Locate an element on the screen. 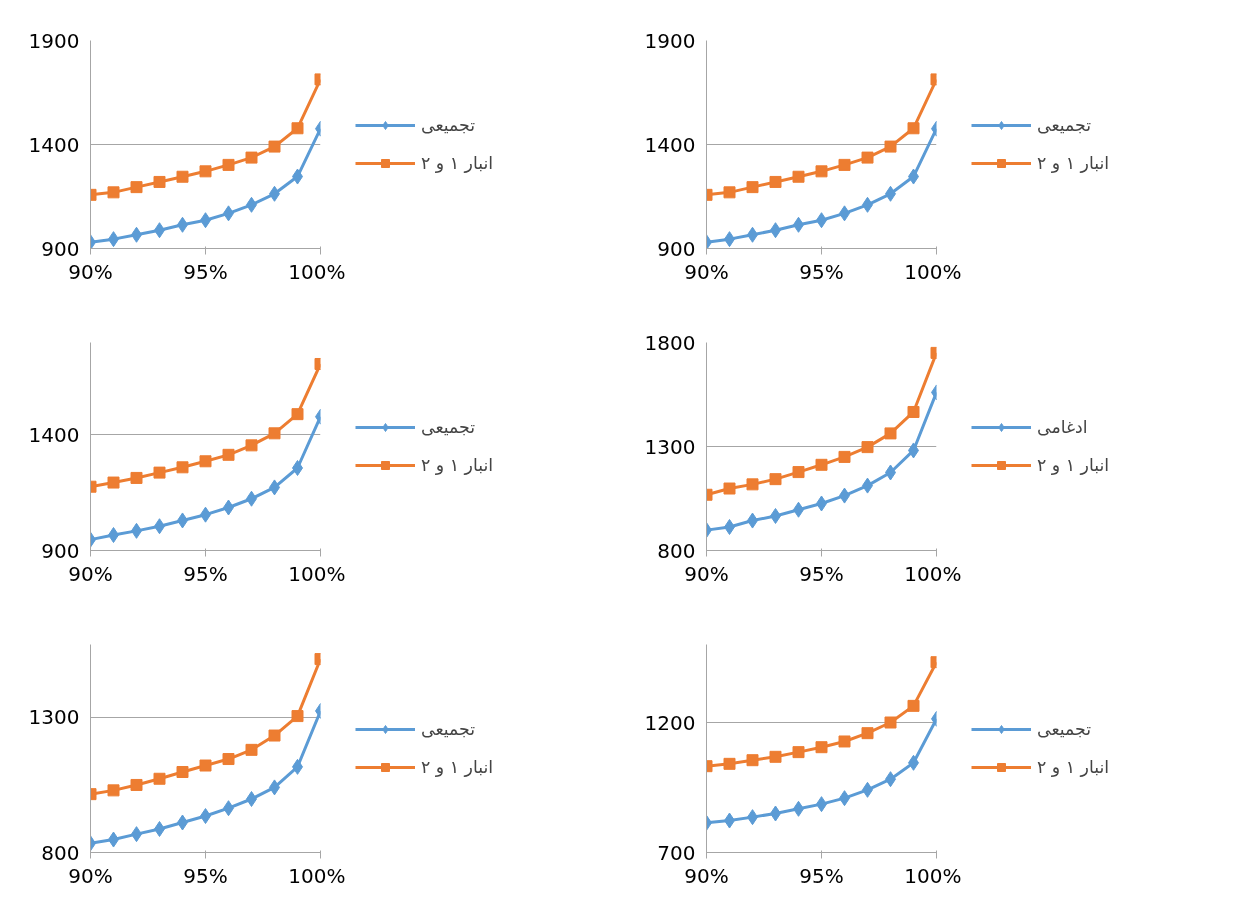 The width and height of the screenshot is (1239, 909). y-tick-label: 700 is located at coordinates (676, 852).